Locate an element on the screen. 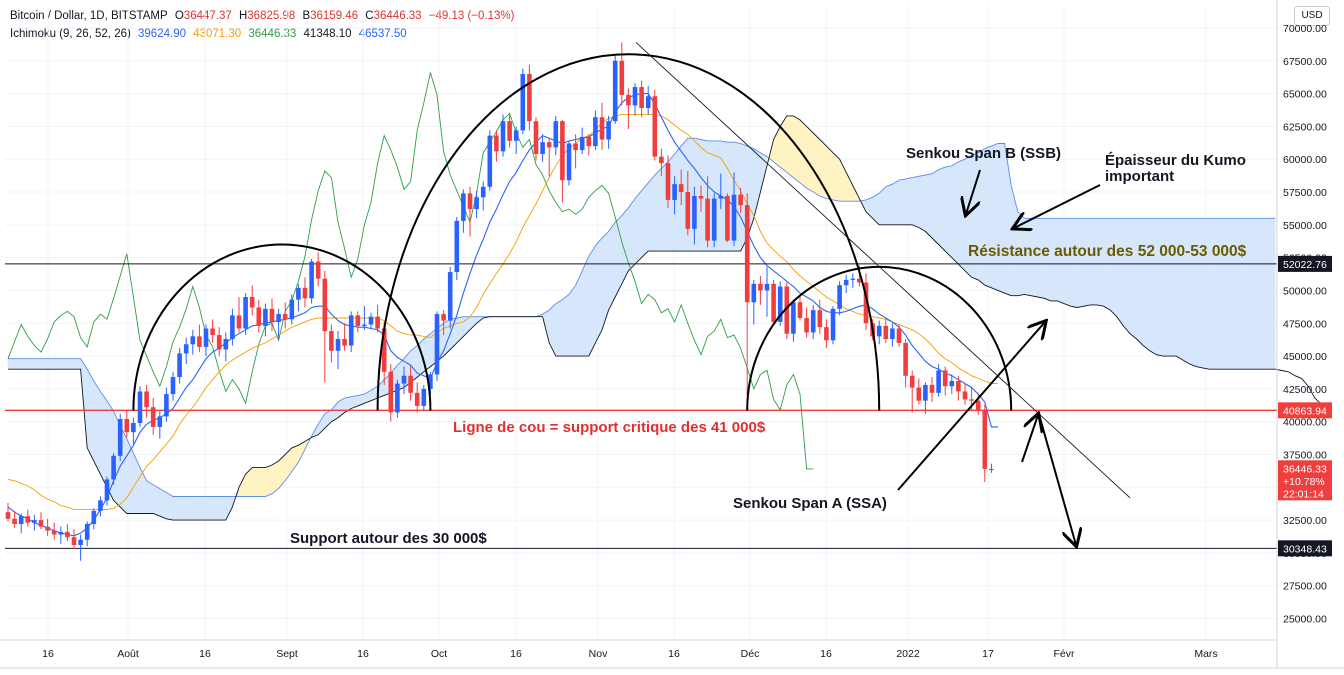 This screenshot has width=1344, height=675. current-price-text: 36446.33 is located at coordinates (1305, 469).